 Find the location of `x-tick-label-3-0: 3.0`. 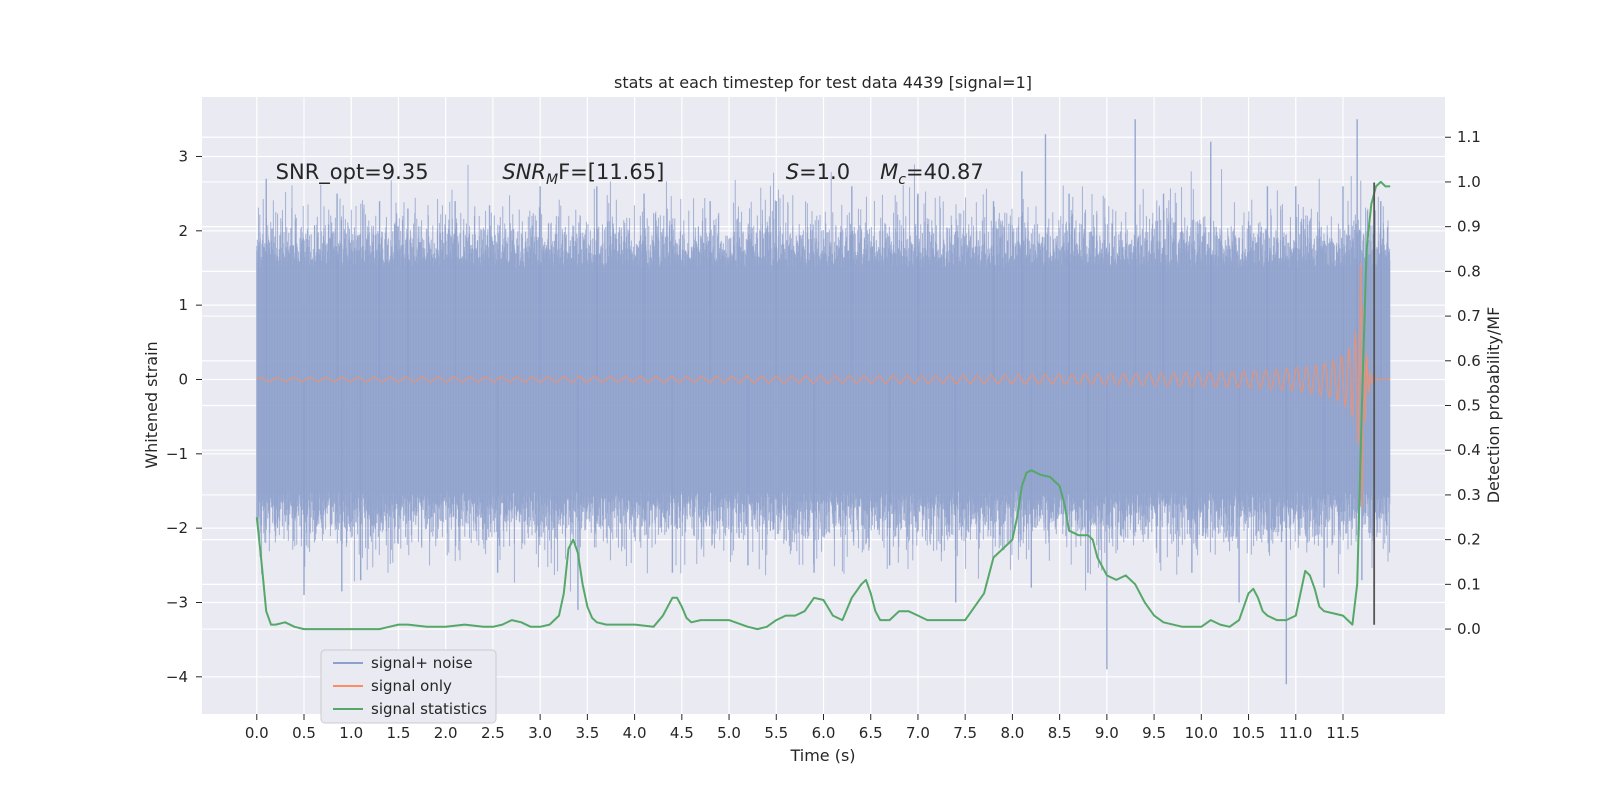

x-tick-label-3-0: 3.0 is located at coordinates (540, 733).